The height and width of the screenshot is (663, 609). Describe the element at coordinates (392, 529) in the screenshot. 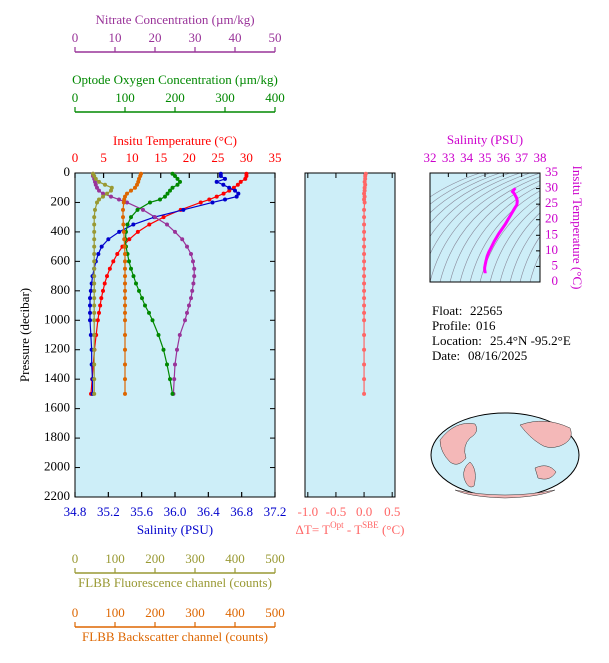

I see `x-axis-label-part: (°C)` at that location.